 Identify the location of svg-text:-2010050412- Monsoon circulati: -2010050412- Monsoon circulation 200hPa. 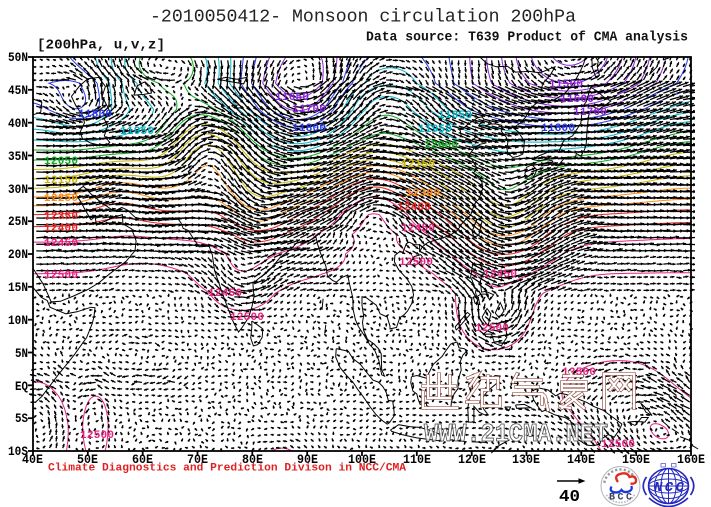
(363, 17).